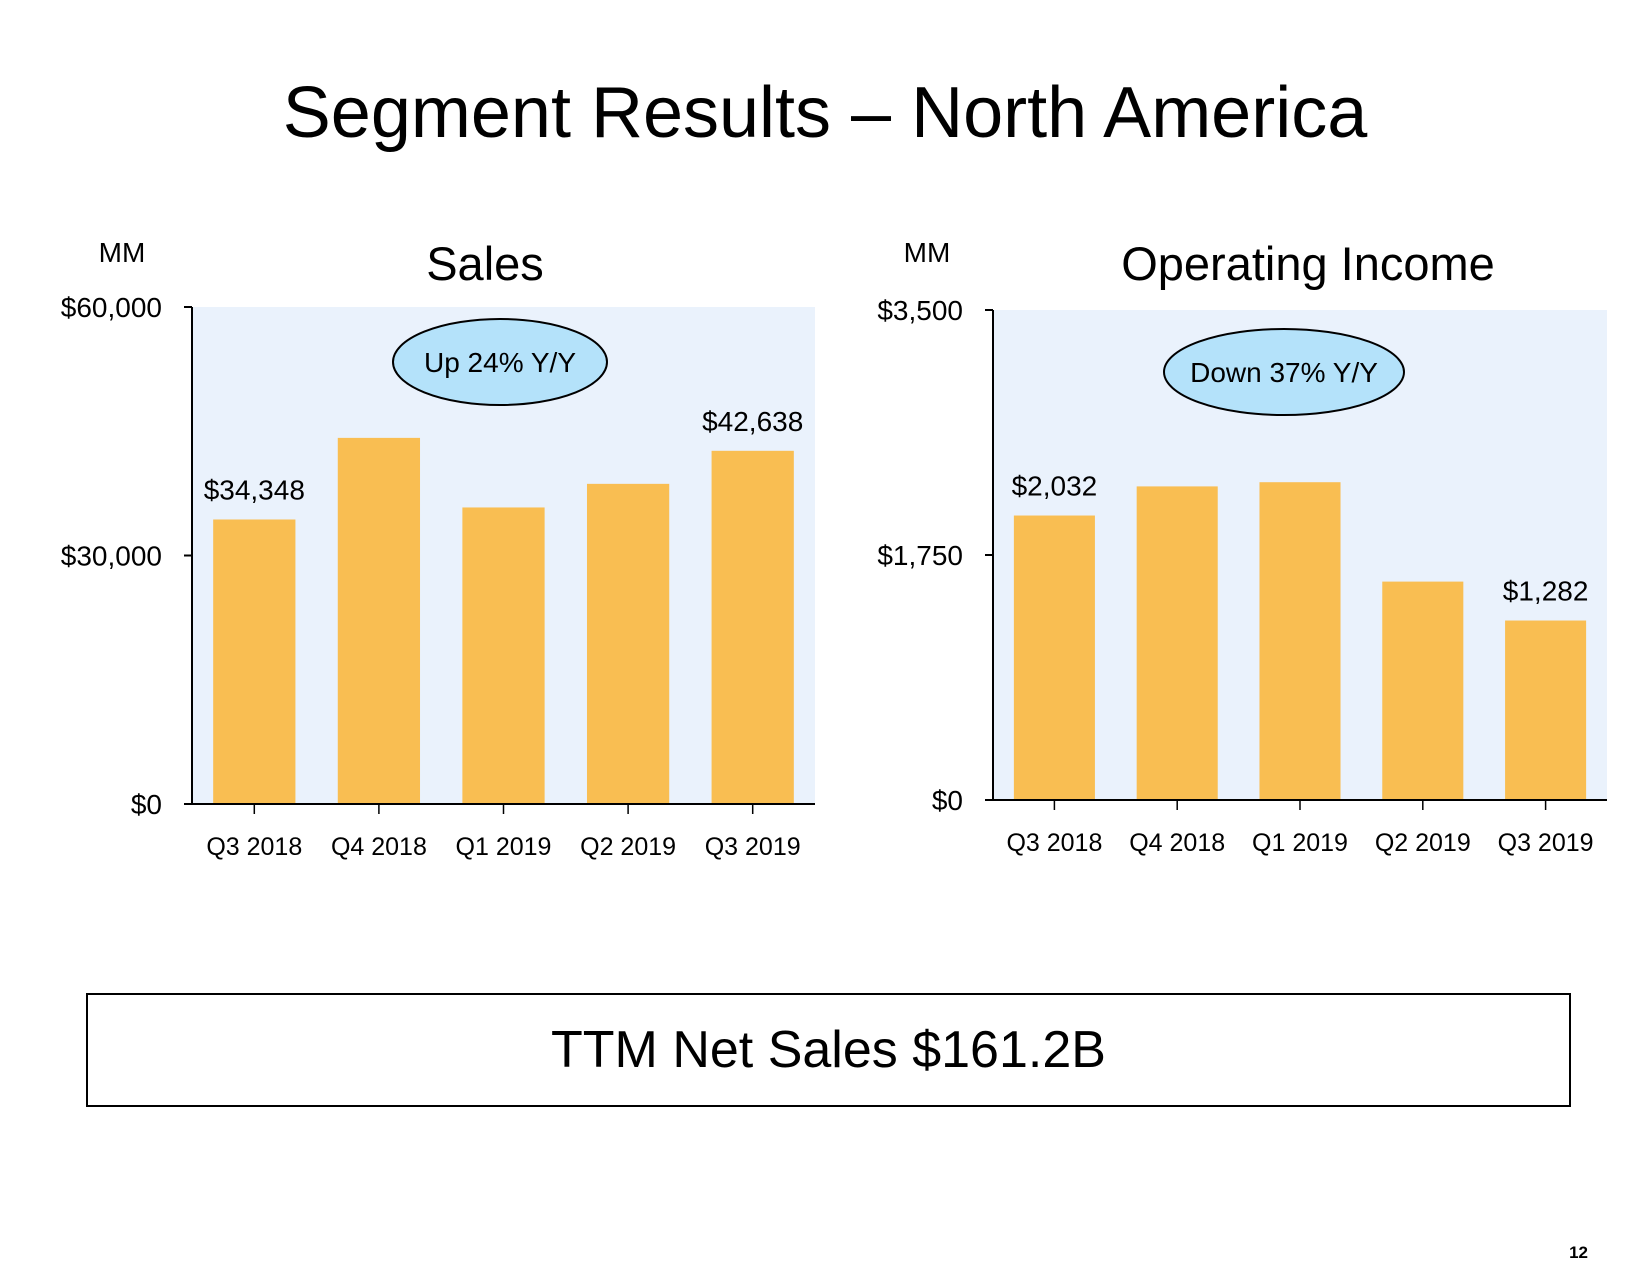  What do you see at coordinates (947, 800) in the screenshot?
I see `operating-income-y-tick-label: $0` at bounding box center [947, 800].